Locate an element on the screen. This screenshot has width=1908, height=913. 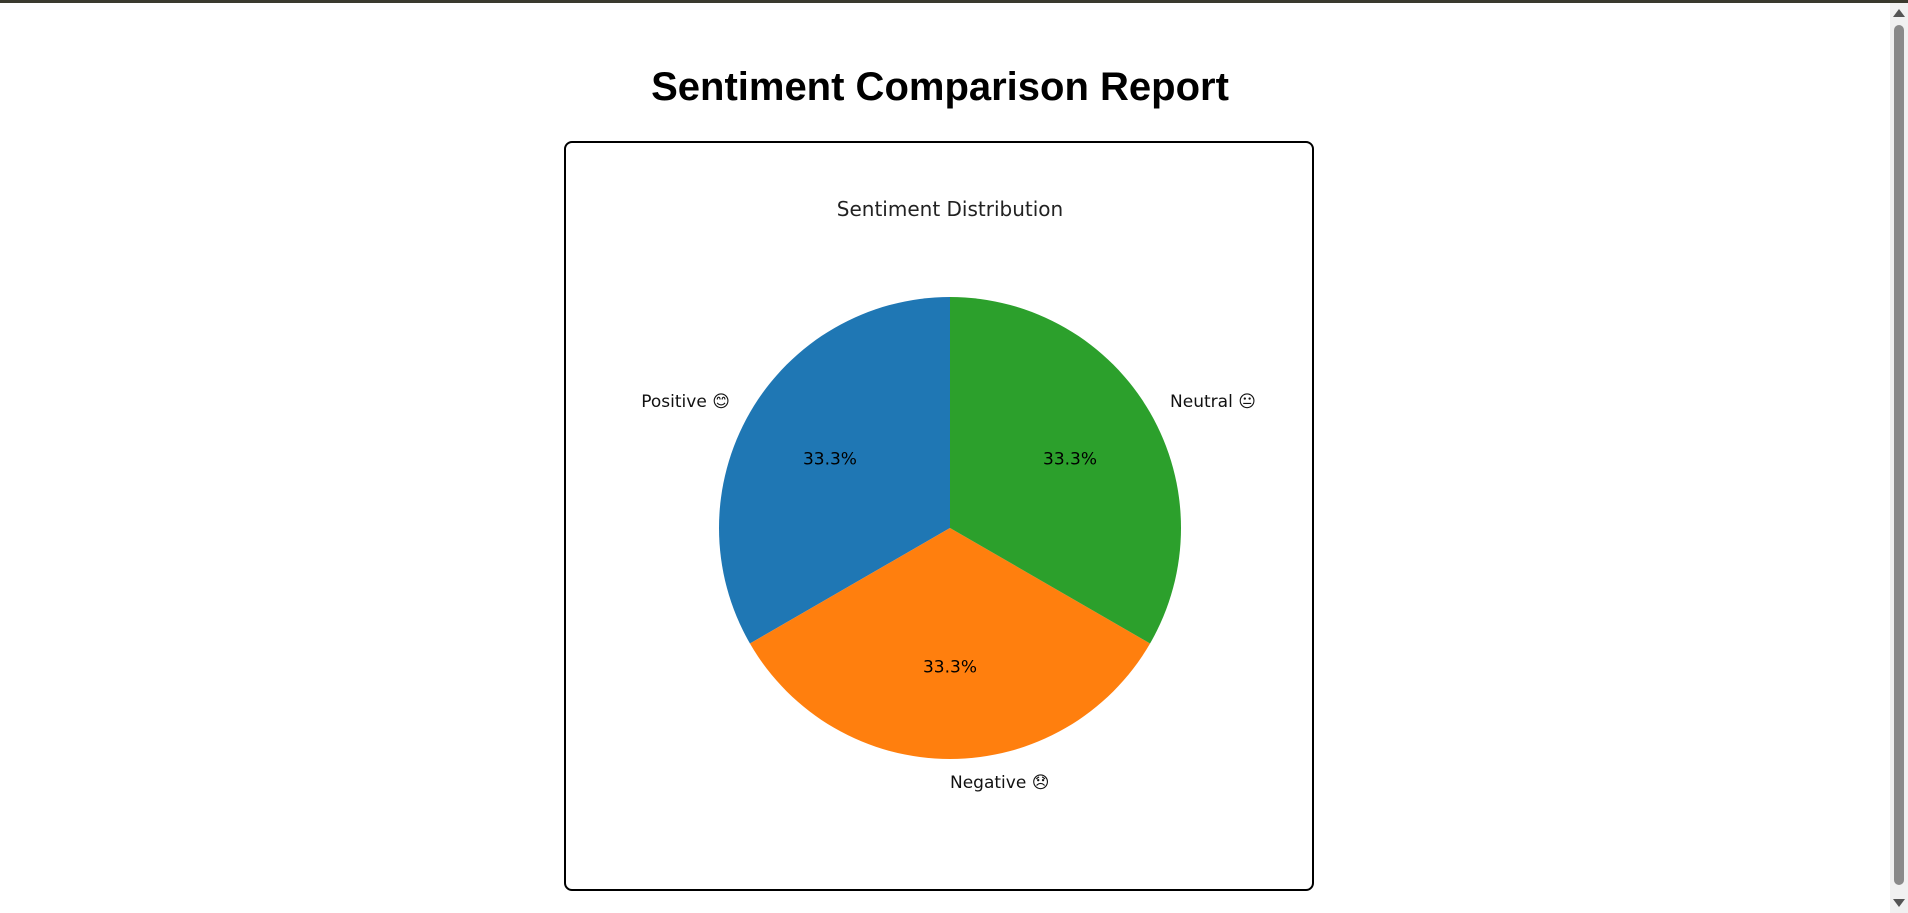
pie-category-labels: Positive 😊 Negative 😞 Neutral 😐 is located at coordinates (948, 592).